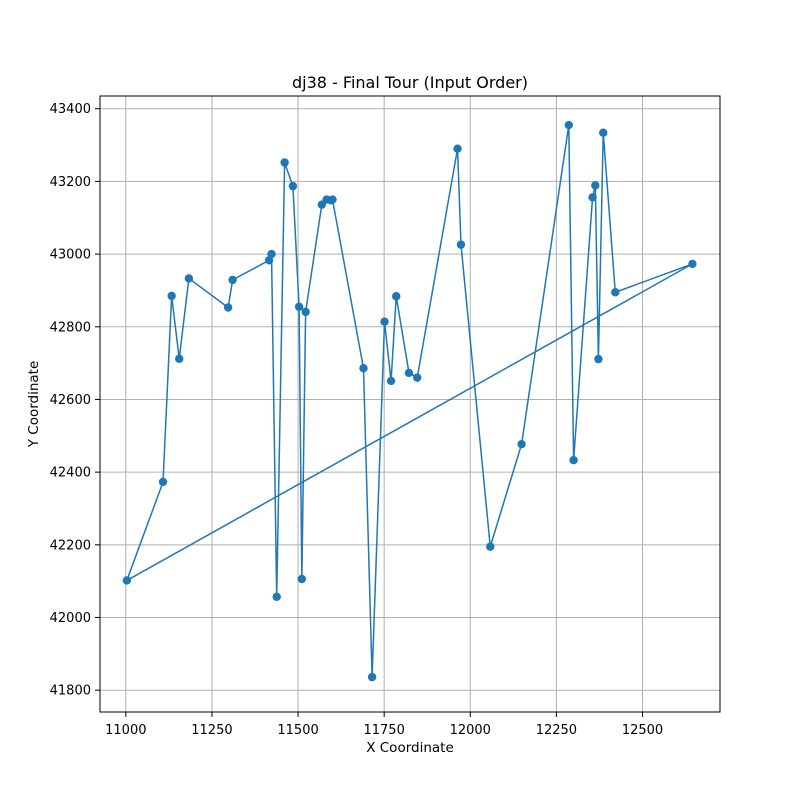  Describe the element at coordinates (410, 82) in the screenshot. I see `chart-title: dj38 - Final Tour (Input Order)` at that location.